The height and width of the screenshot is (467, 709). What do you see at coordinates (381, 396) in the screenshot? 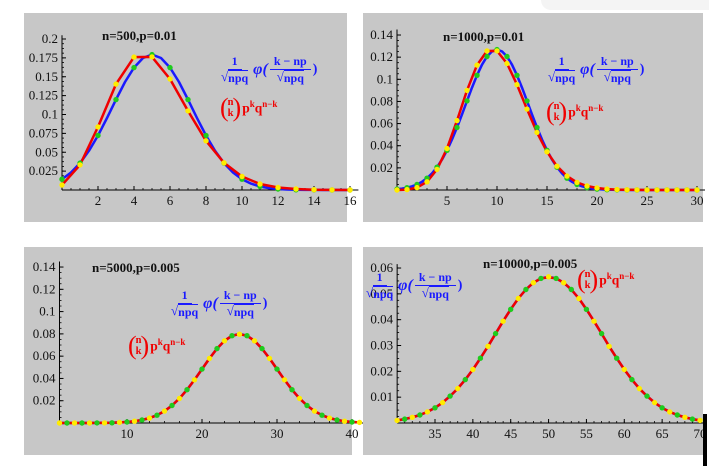
I see `svg-text: 0.01` at bounding box center [381, 396].